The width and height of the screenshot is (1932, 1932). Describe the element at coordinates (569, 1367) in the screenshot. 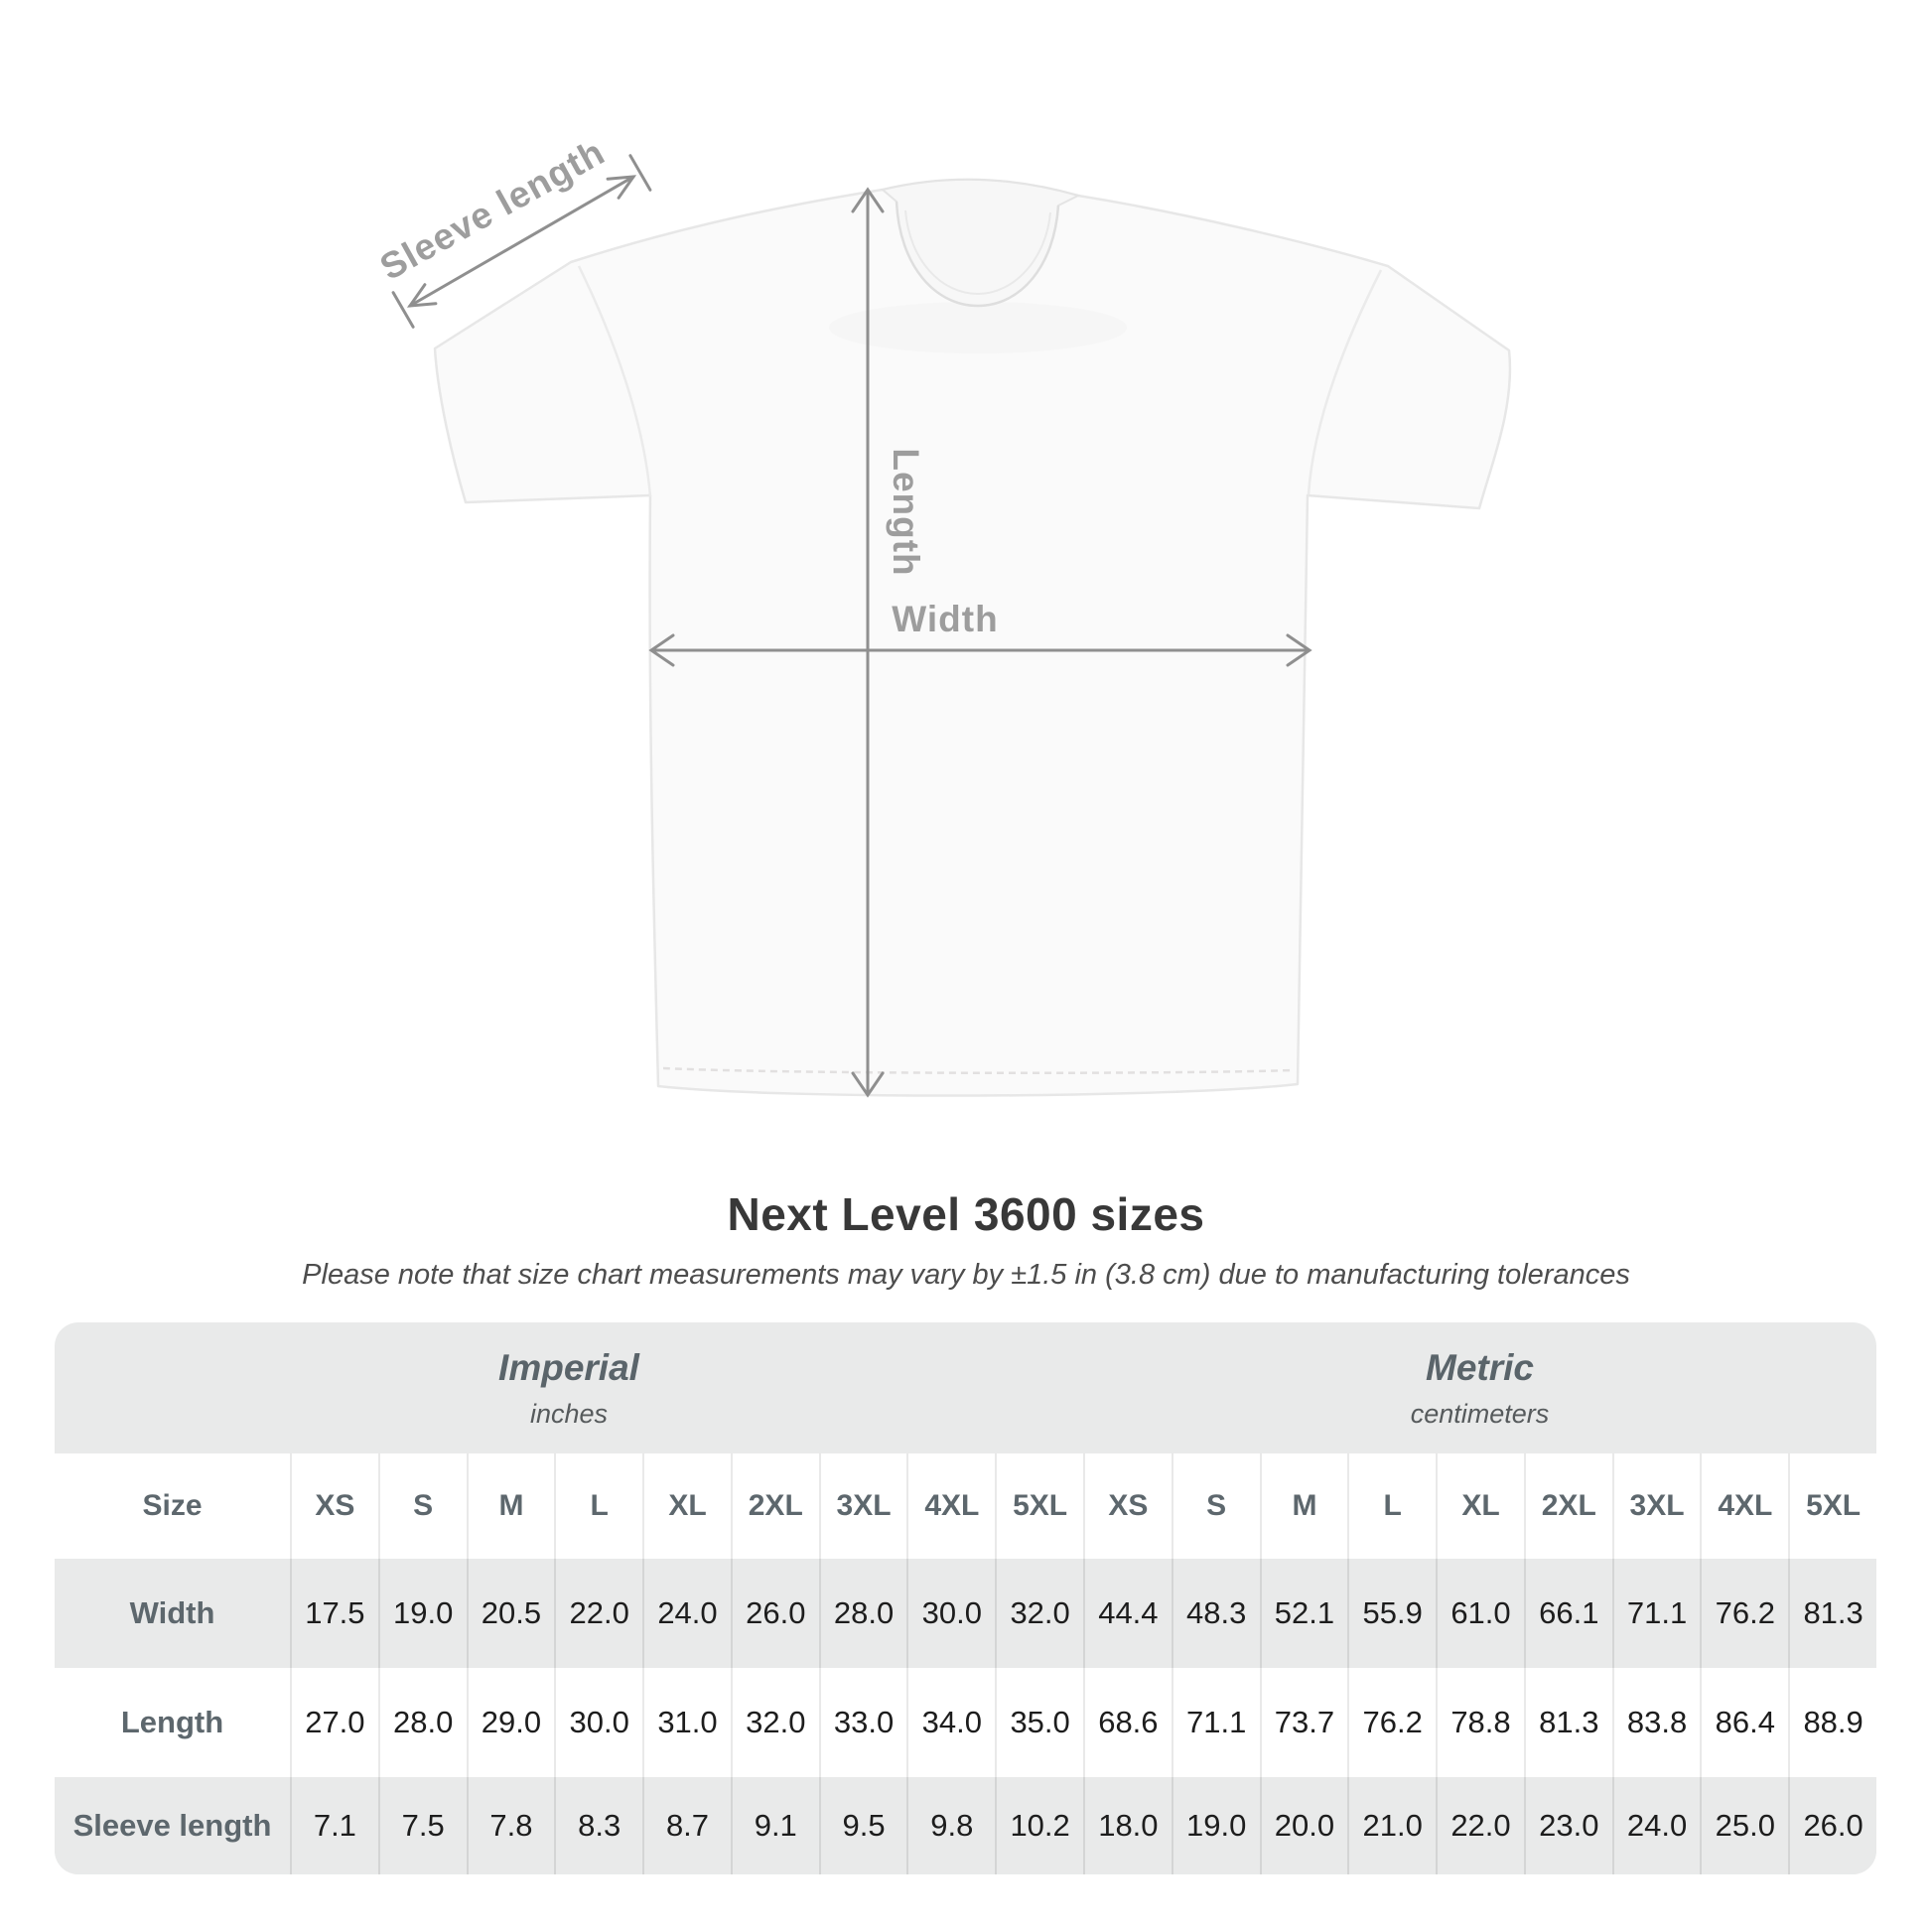

I see `imperial-label: Imperial` at that location.